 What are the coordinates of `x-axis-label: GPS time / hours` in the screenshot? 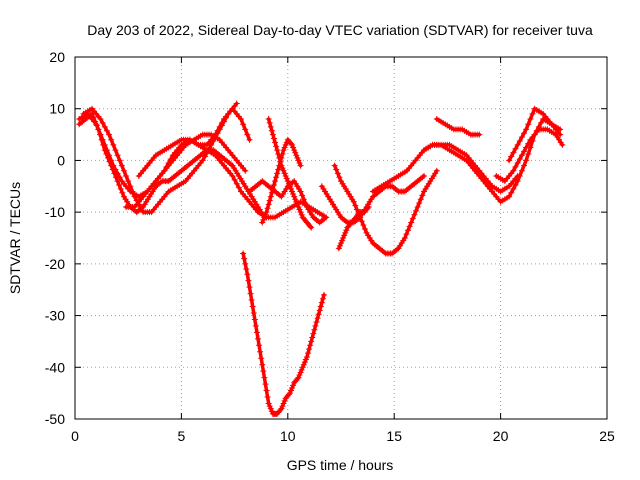 It's located at (340, 465).